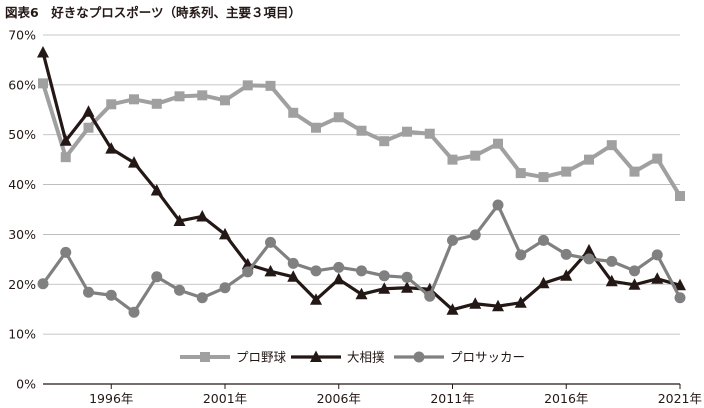 This screenshot has height=408, width=704. What do you see at coordinates (612, 261) in the screenshot?
I see `data-point-s3-2018` at bounding box center [612, 261].